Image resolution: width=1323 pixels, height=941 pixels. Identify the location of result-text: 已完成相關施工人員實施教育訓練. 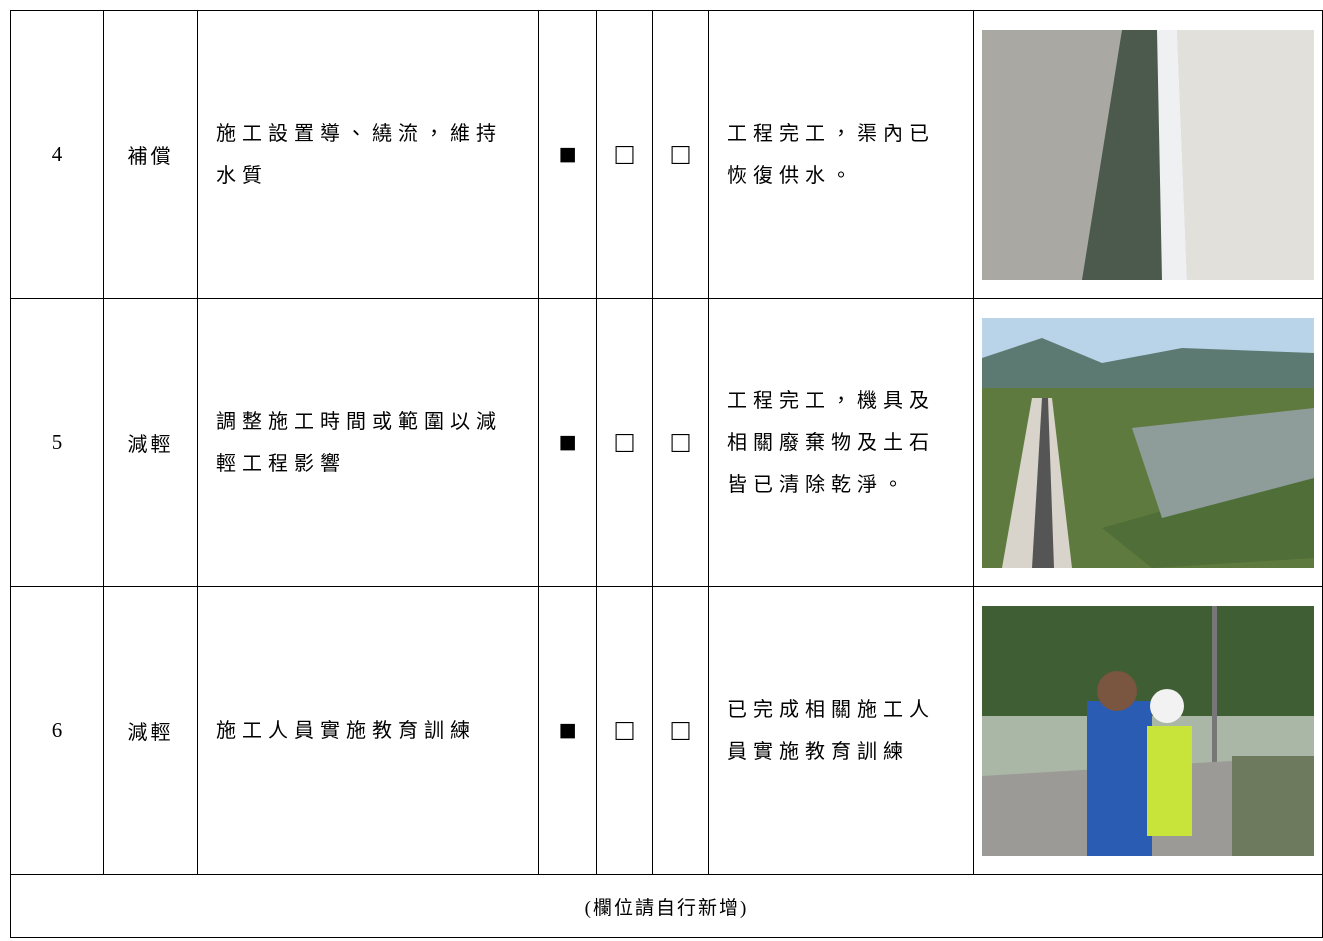
(841, 730).